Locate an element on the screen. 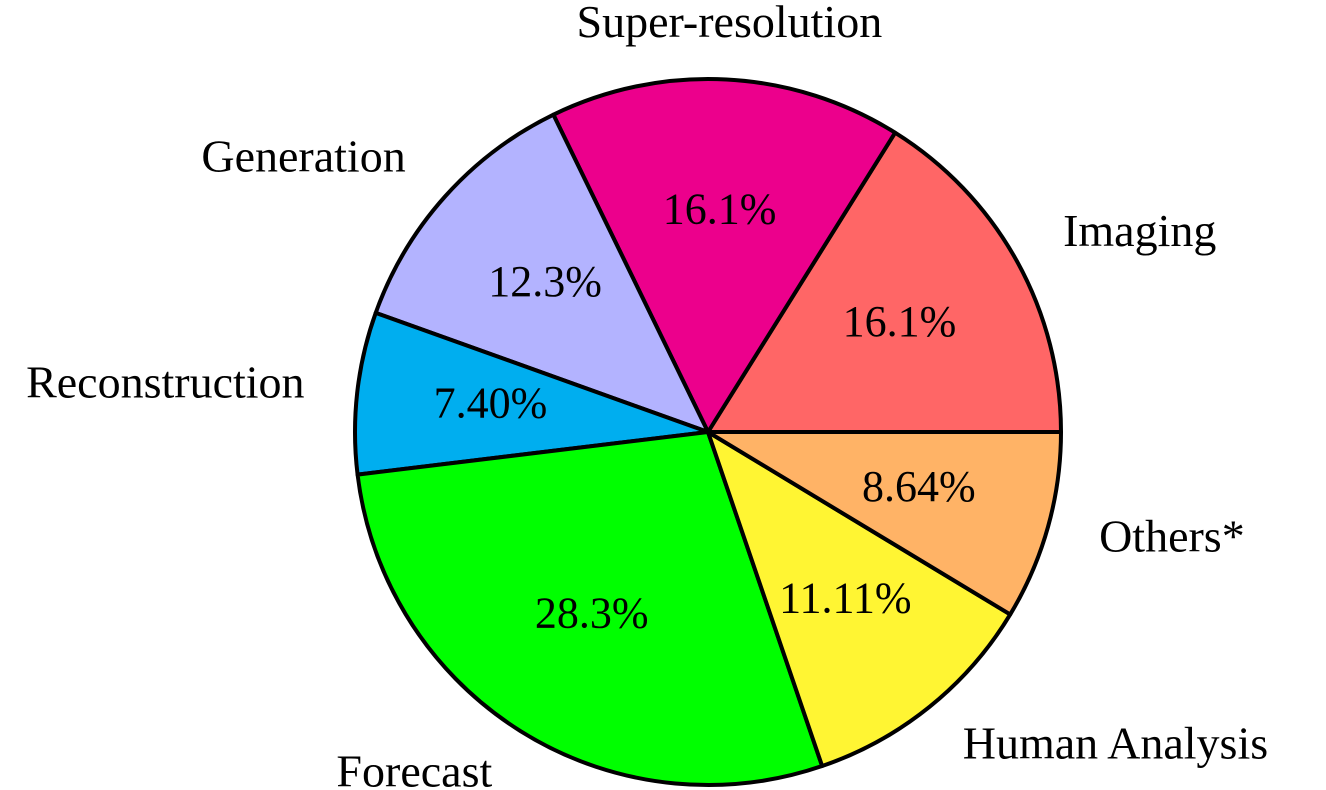 The width and height of the screenshot is (1326, 790). slice-super-resolution is located at coordinates (724, 255).